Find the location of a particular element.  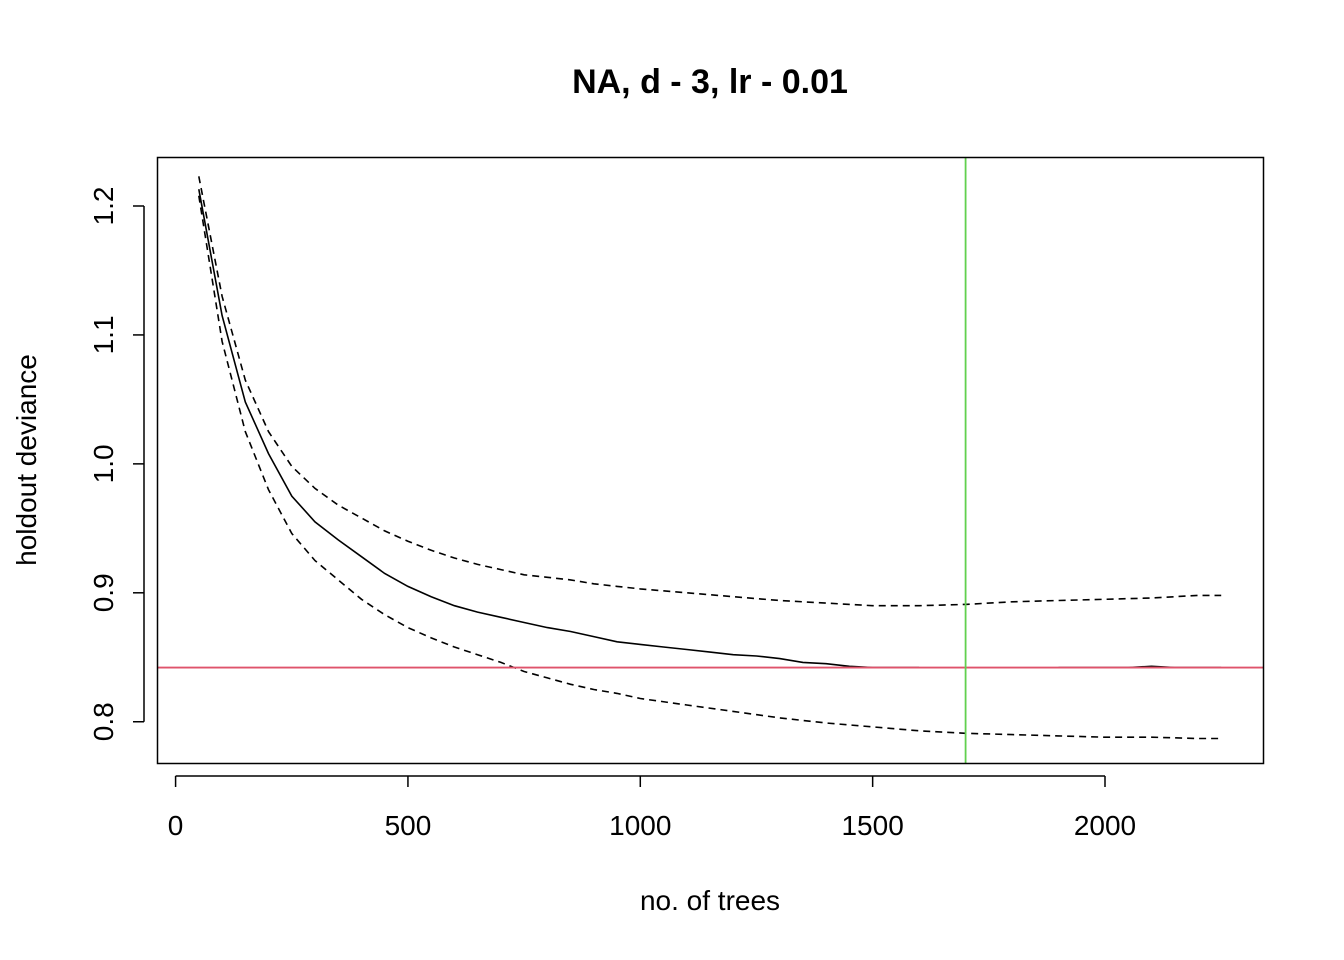

y-tick-label: 0.9 is located at coordinates (103, 592).